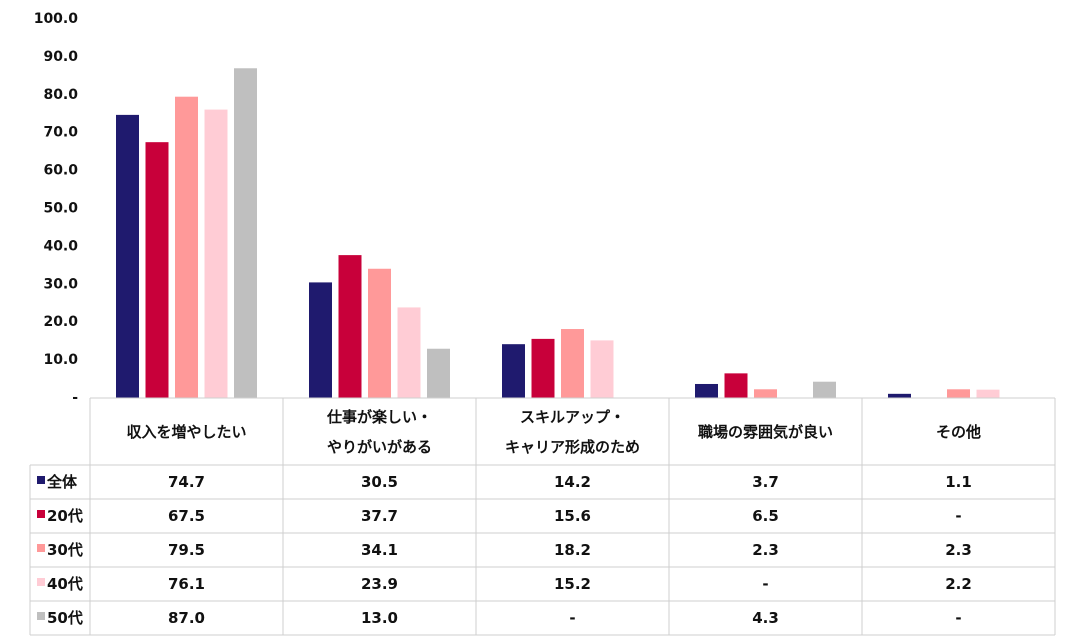  Describe the element at coordinates (572, 516) in the screenshot. I see `table-value: 15.6` at that location.